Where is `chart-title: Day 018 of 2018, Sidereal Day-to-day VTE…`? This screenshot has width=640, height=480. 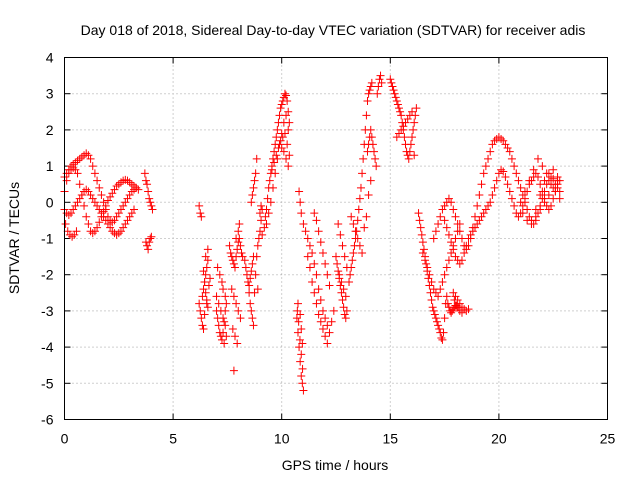 chart-title: Day 018 of 2018, Sidereal Day-to-day VTE… is located at coordinates (333, 30).